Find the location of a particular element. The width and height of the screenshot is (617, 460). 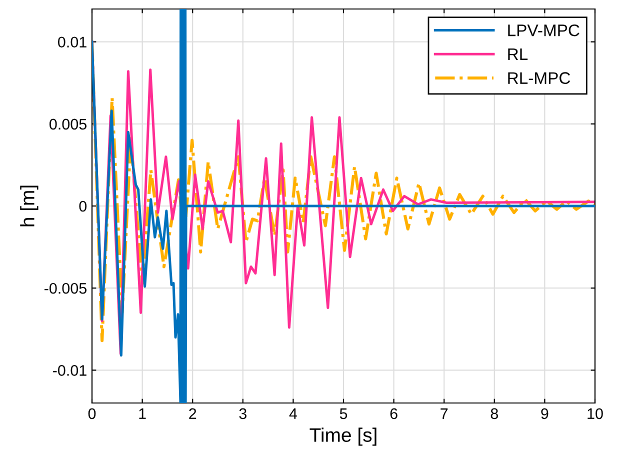

x-tick-label: 9 is located at coordinates (544, 414).